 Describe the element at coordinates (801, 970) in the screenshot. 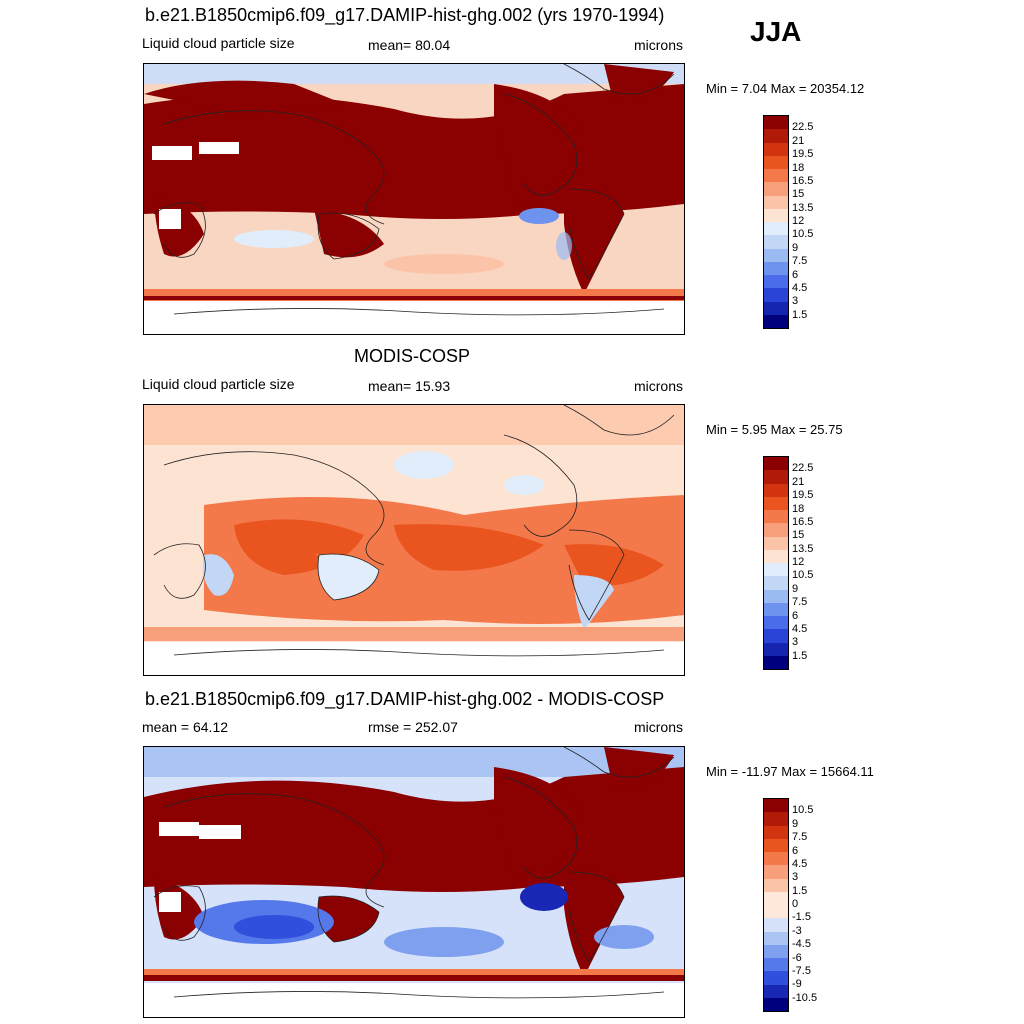

I see `colorbar-tick-label: -7.5` at that location.